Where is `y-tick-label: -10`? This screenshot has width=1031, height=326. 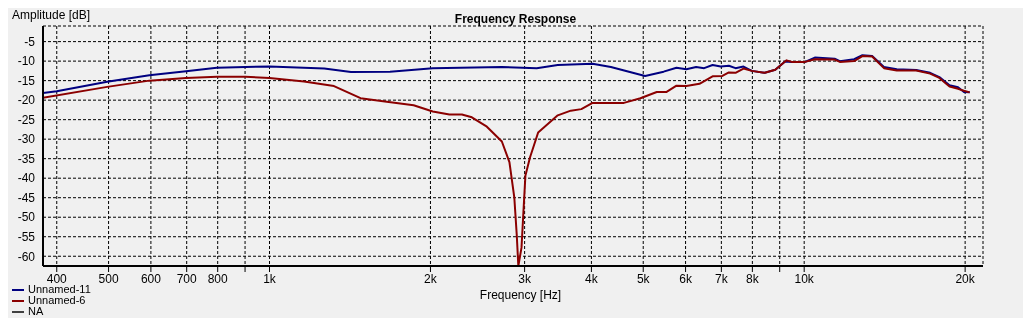
y-tick-label: -10 is located at coordinates (26, 61).